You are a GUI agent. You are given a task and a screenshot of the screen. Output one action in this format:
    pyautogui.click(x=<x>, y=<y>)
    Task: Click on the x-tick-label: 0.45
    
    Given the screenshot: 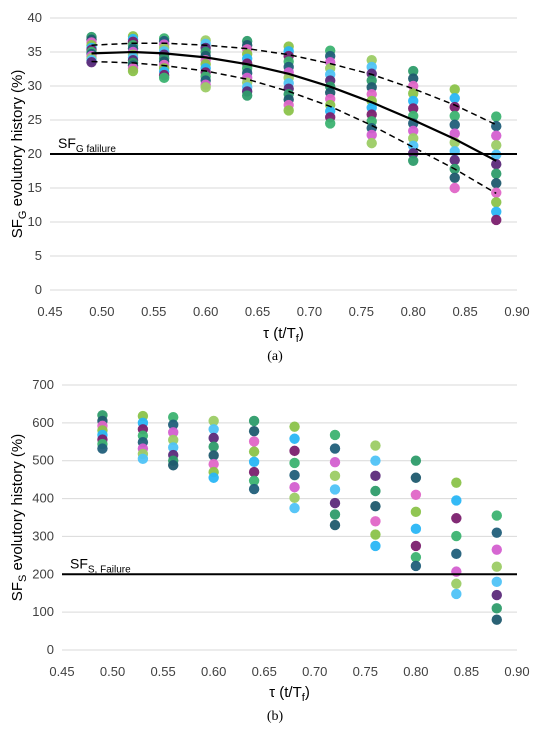 What is the action you would take?
    pyautogui.click(x=49, y=311)
    